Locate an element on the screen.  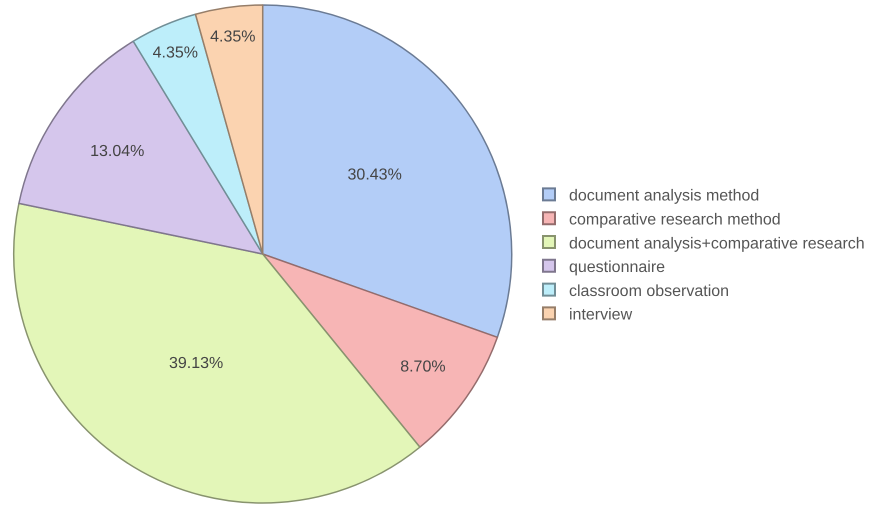
data-label: 13.04% is located at coordinates (117, 151).